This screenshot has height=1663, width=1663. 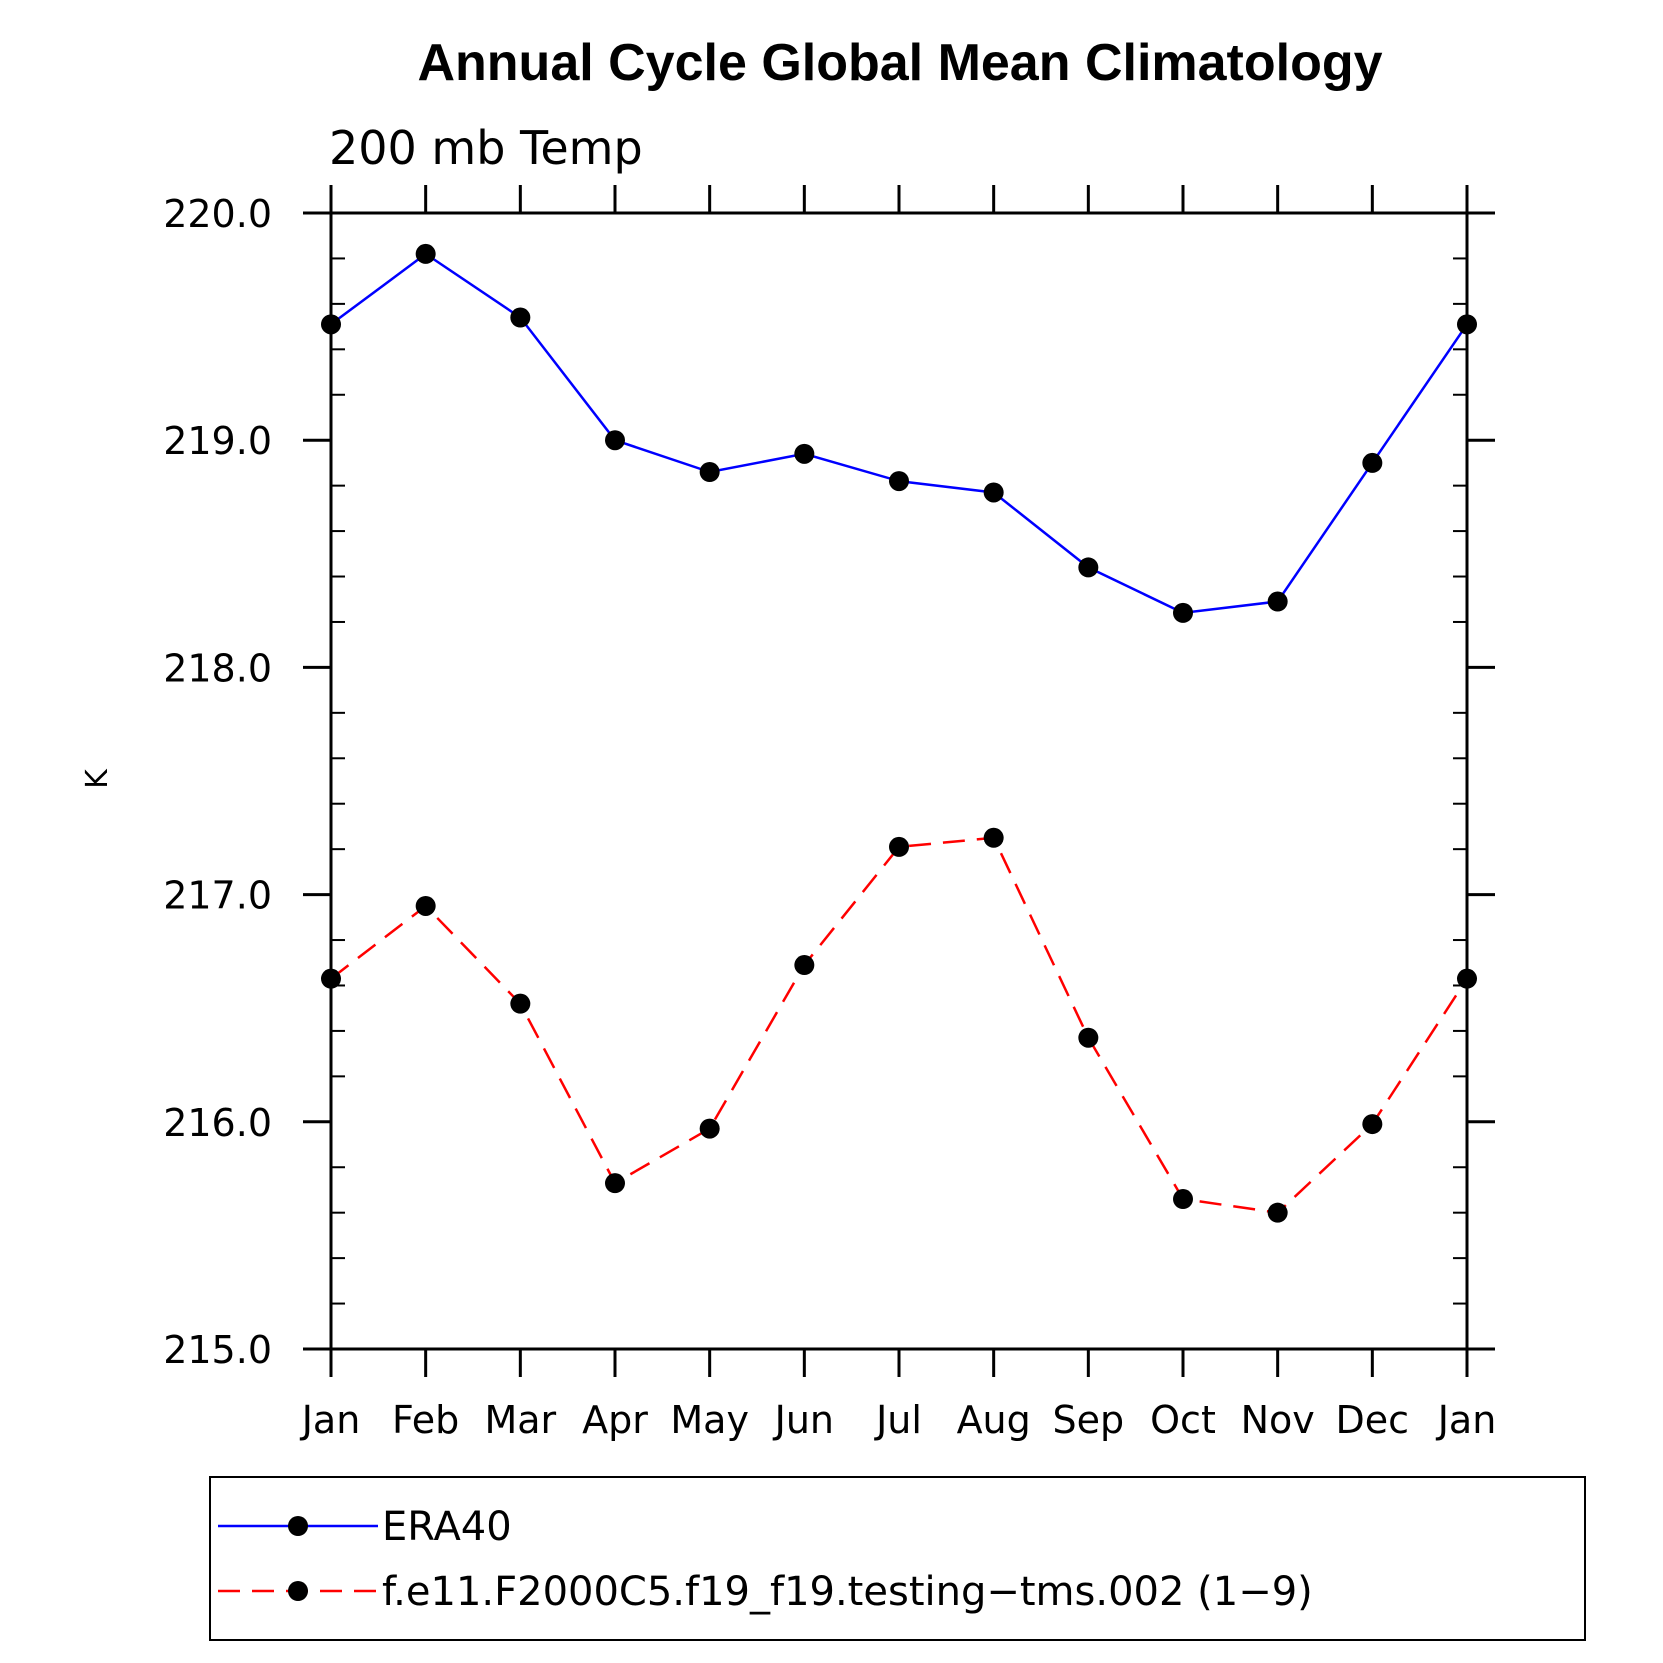 What do you see at coordinates (803, 1420) in the screenshot?
I see `x-tick-label: Jun` at bounding box center [803, 1420].